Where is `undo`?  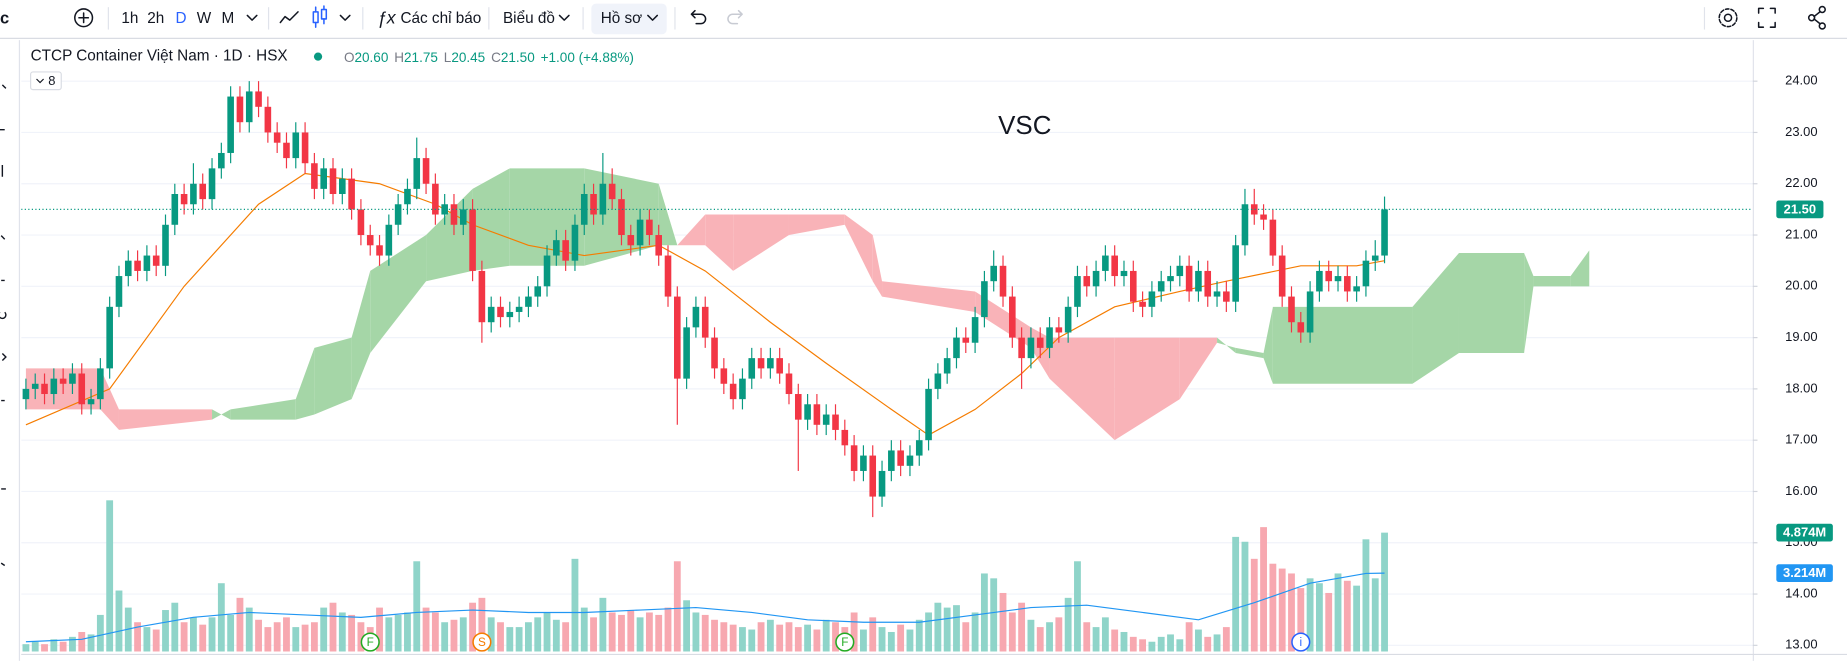 undo is located at coordinates (698, 17).